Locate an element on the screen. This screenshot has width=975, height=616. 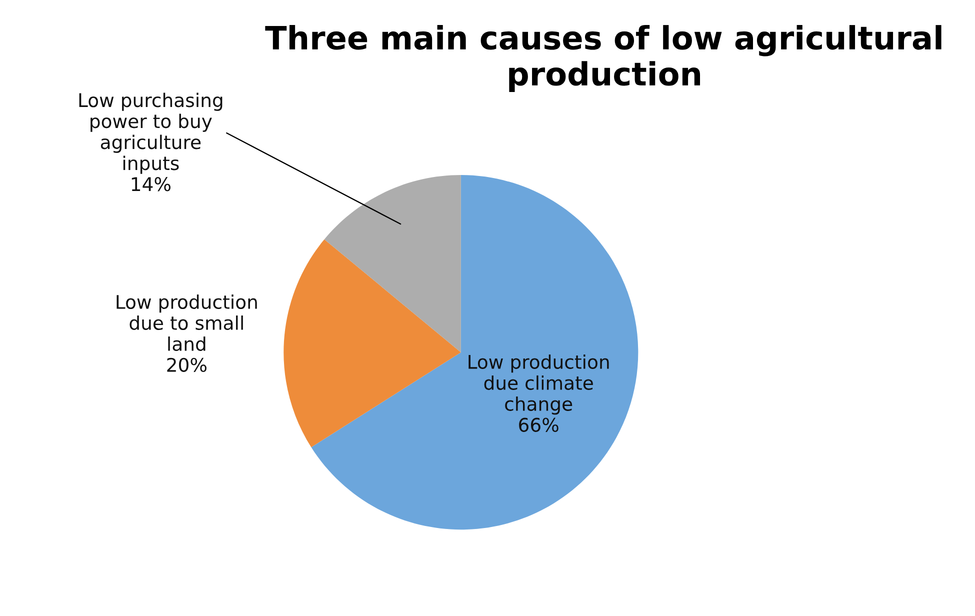
data-label: 66% is located at coordinates (538, 425).